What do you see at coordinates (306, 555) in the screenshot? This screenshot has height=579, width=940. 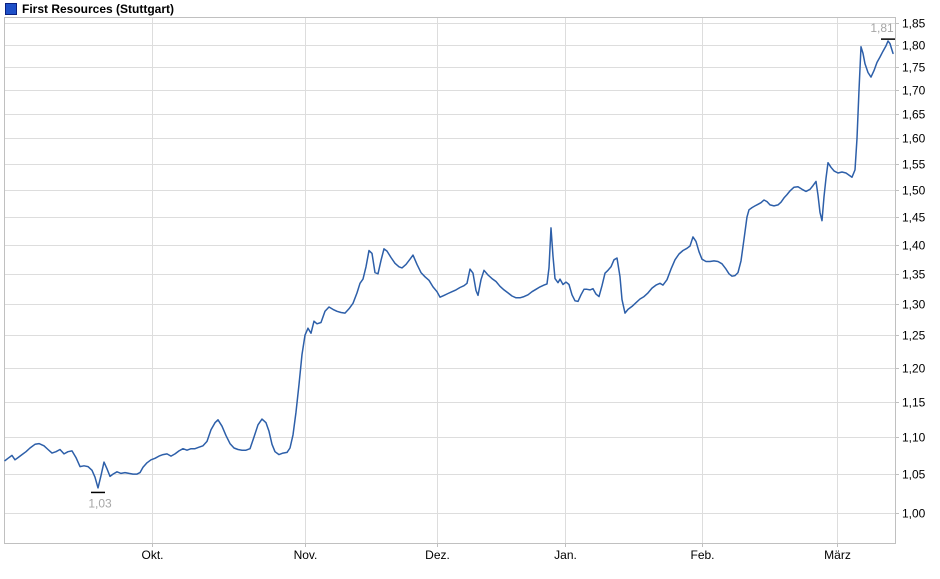 I see `x-axis-tick-label: Nov.` at bounding box center [306, 555].